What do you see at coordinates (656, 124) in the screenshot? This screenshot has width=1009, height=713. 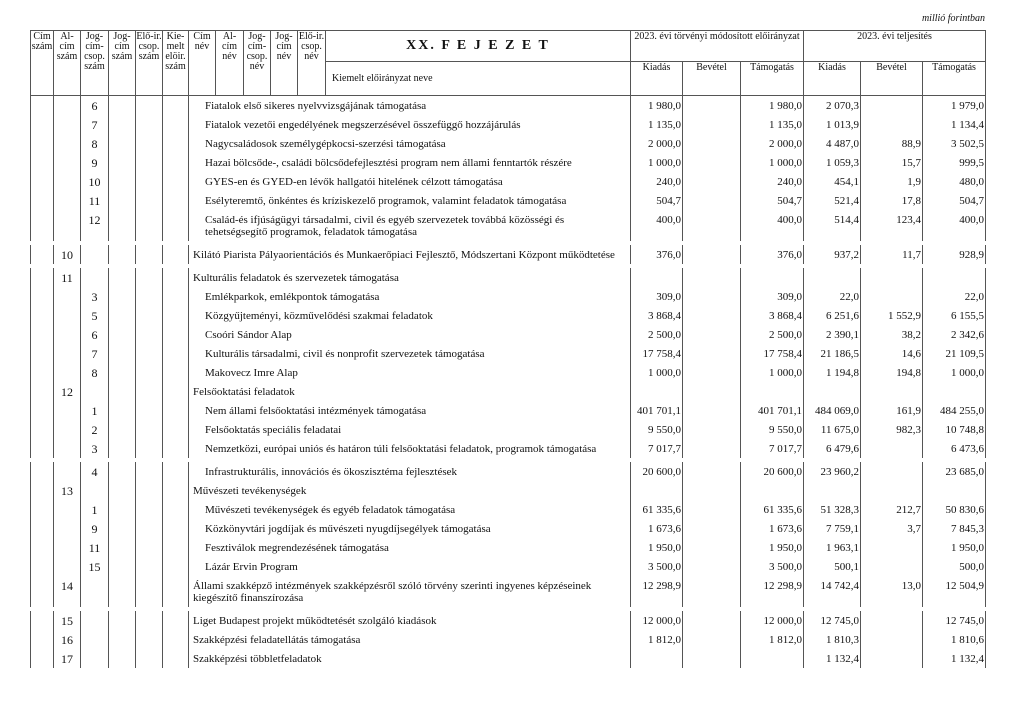 I see `amount-cell: 1 135,0` at bounding box center [656, 124].